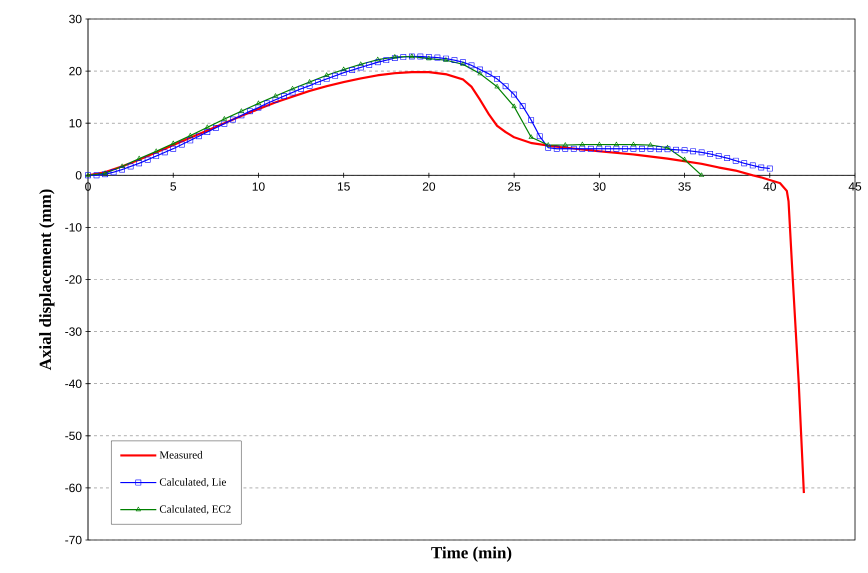 This screenshot has height=573, width=868. I want to click on y-tick-label: -60, so click(73, 488).